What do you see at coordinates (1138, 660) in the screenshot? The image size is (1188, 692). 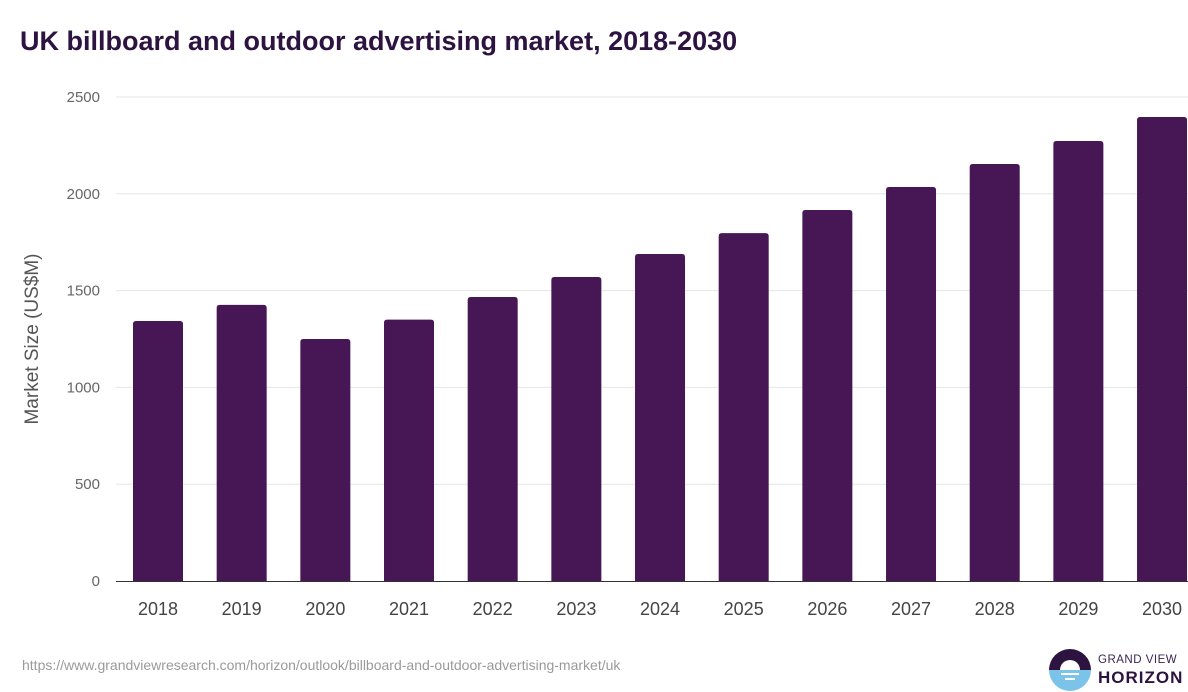 I see `logo-text-line1: GRAND VIEW` at bounding box center [1138, 660].